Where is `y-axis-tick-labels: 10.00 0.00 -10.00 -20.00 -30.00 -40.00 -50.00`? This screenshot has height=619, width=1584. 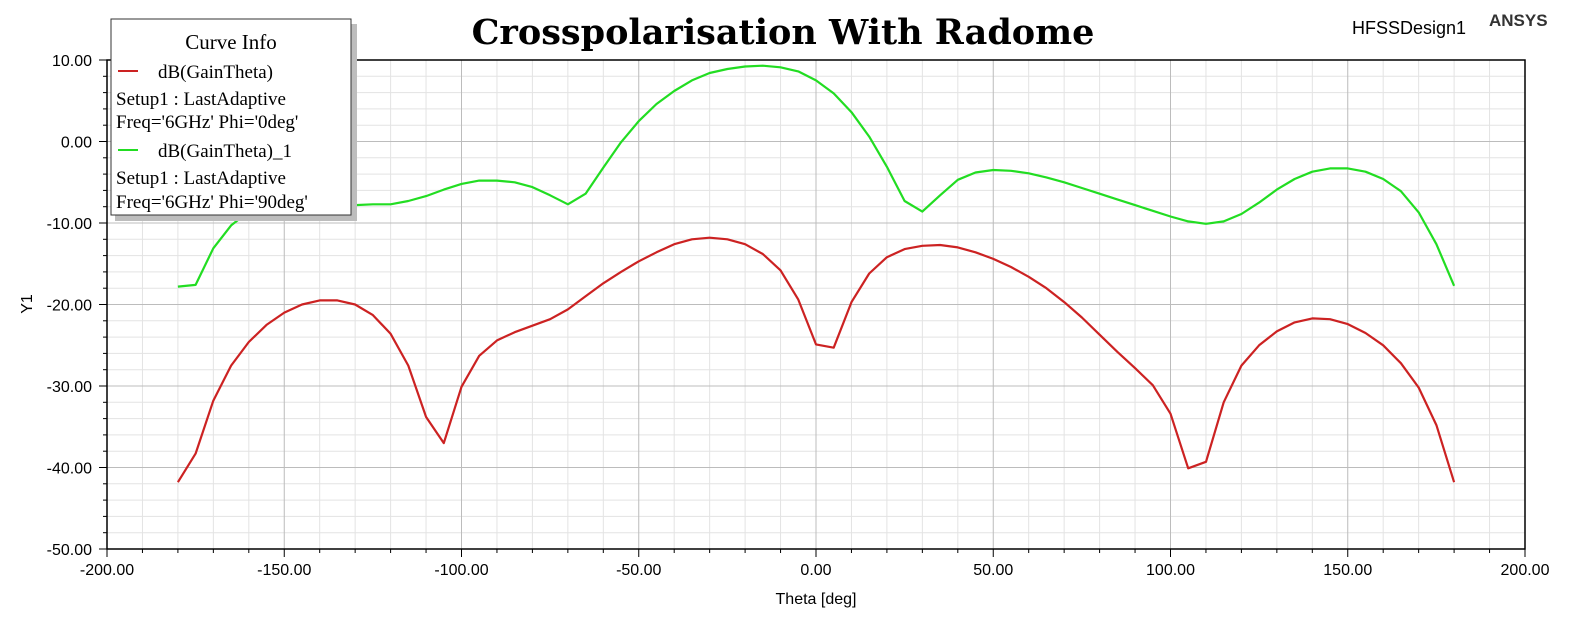 y-axis-tick-labels: 10.00 0.00 -10.00 -20.00 -30.00 -40.00 -50.00 is located at coordinates (69, 306).